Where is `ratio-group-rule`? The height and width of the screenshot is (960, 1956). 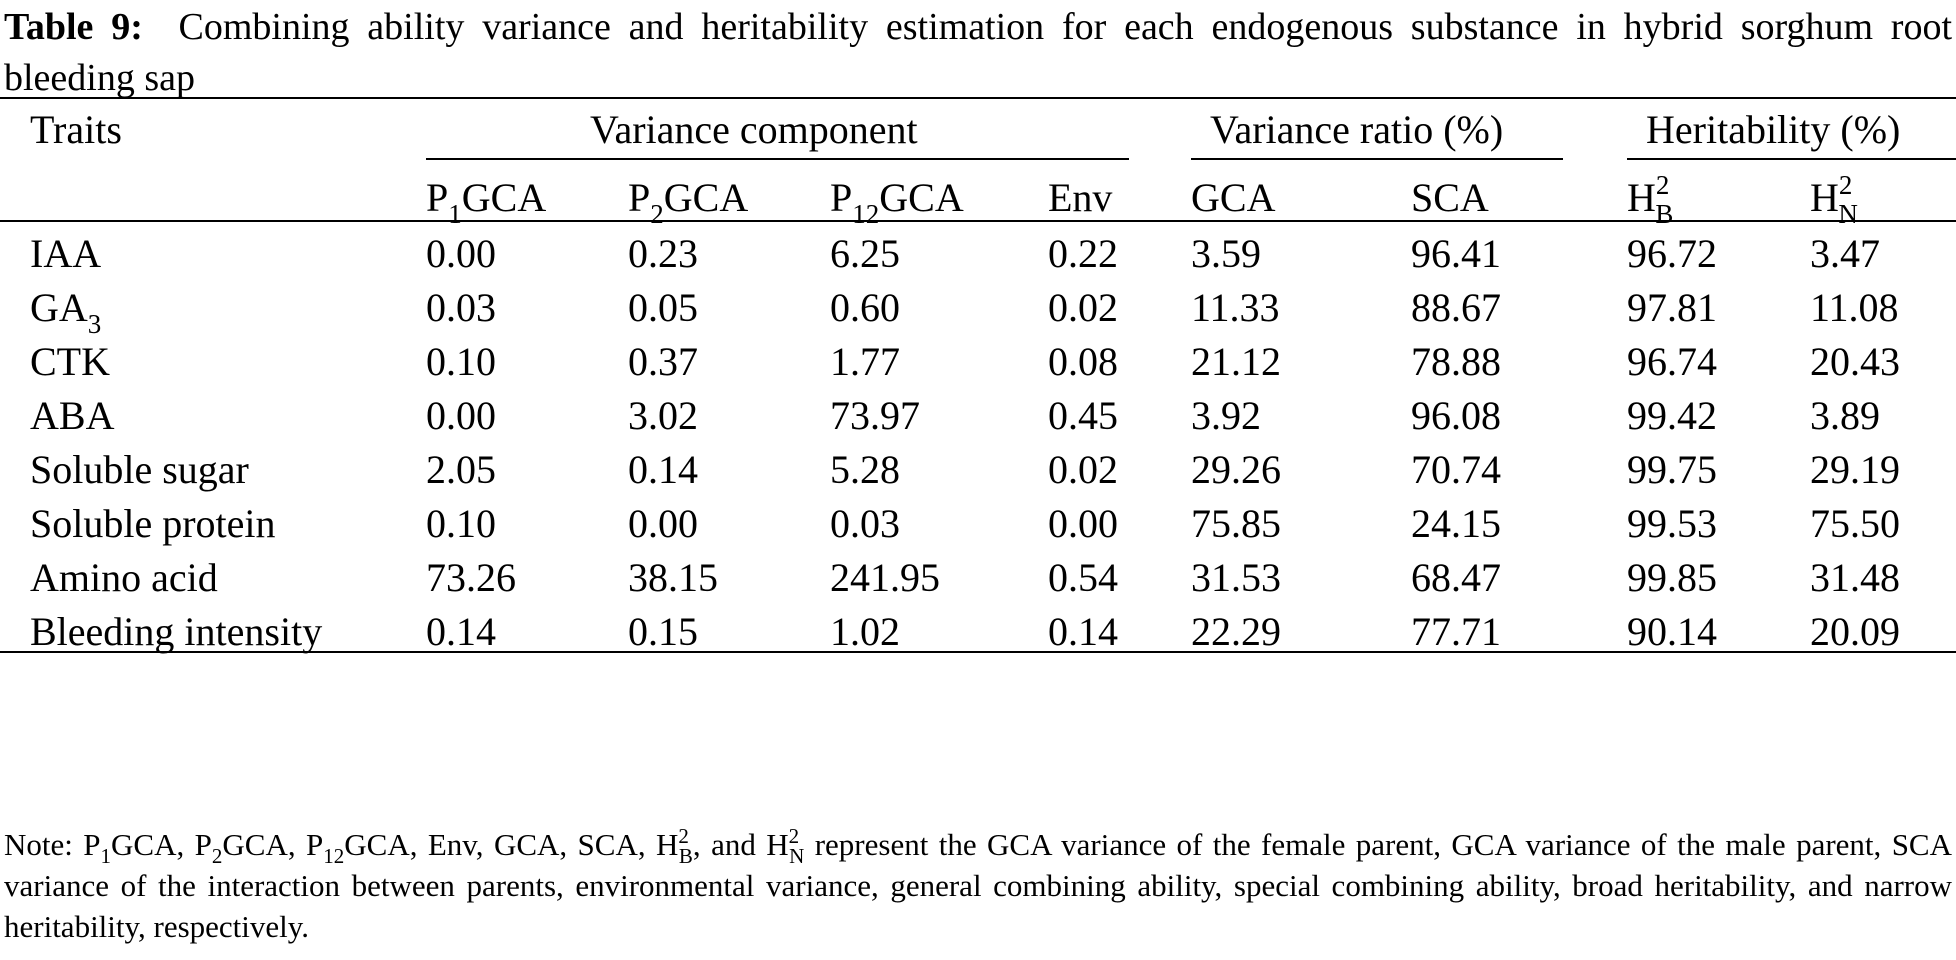 ratio-group-rule is located at coordinates (1377, 159).